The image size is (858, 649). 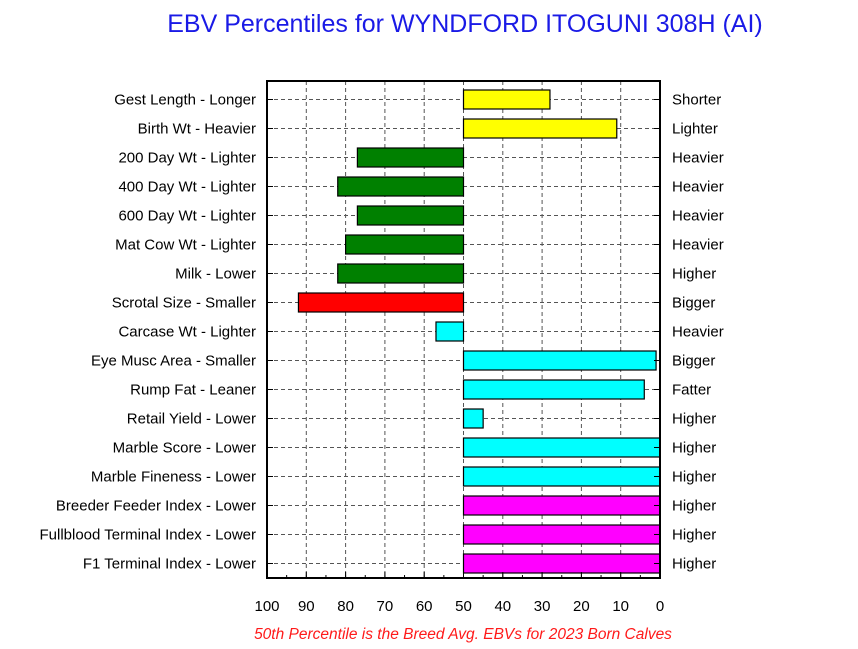 I want to click on x-tick-label: 60, so click(x=424, y=606).